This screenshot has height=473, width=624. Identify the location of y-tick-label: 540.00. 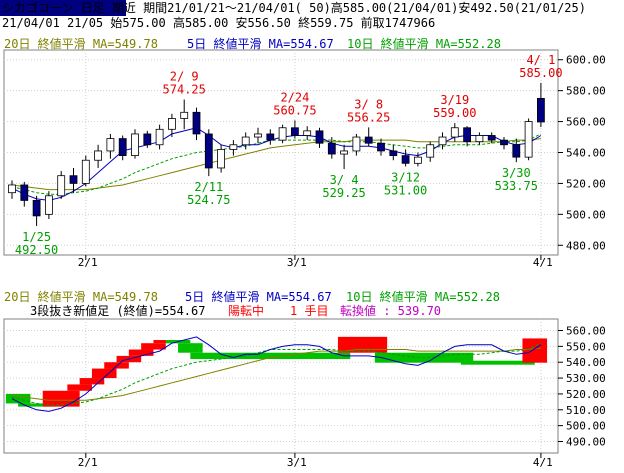
(586, 362).